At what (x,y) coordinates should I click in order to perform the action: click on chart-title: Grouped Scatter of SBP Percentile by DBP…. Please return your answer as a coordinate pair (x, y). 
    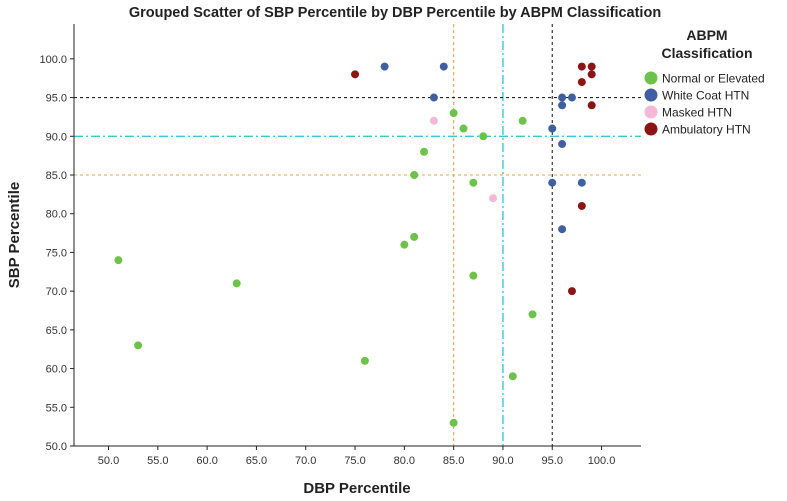
    Looking at the image, I should click on (395, 13).